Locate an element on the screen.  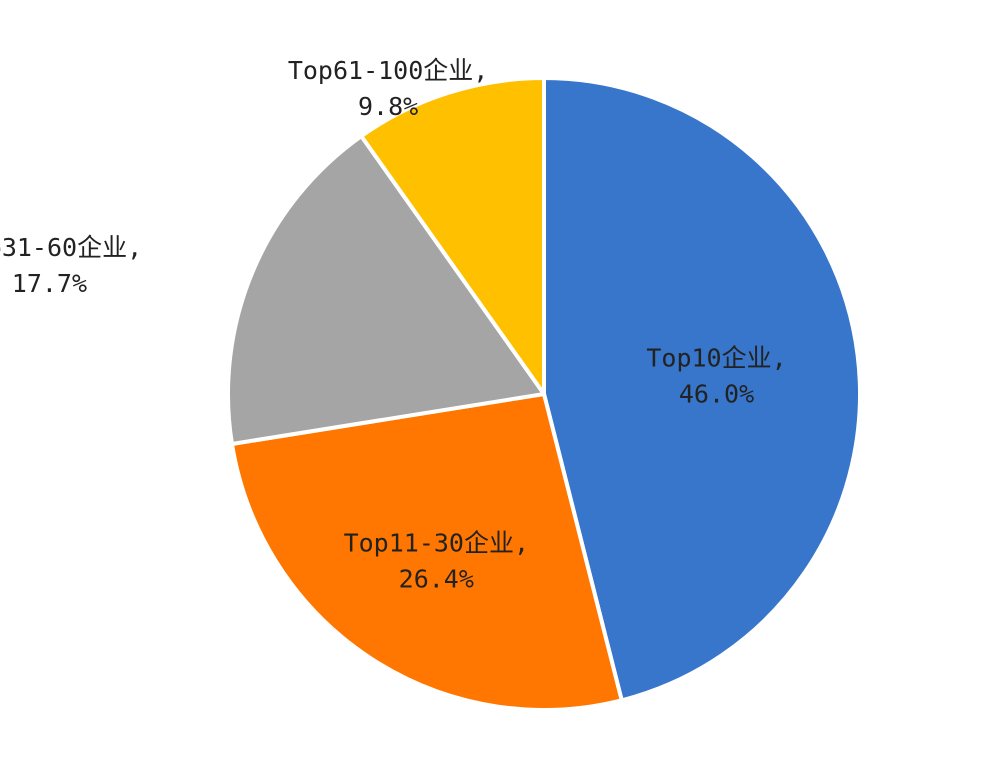
data-label-top11-30: Top11-30企业, 26.4% is located at coordinates (436, 561).